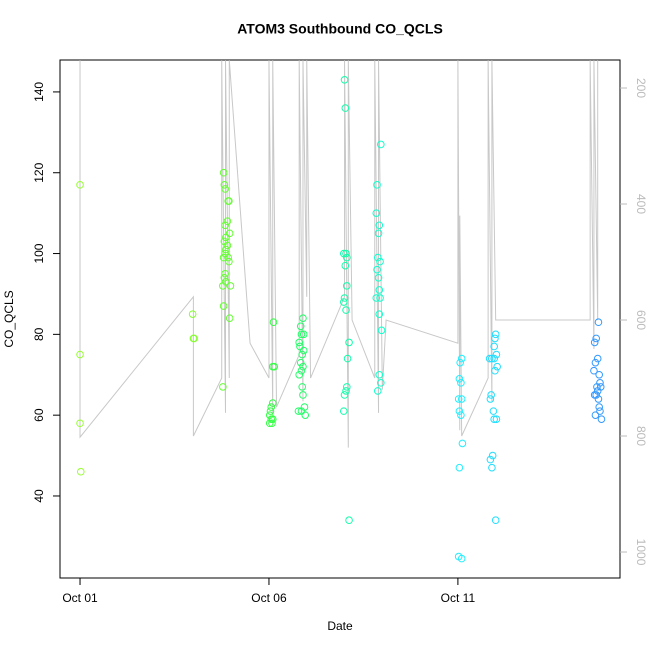 The height and width of the screenshot is (650, 650). I want to click on y-tick-label: 100, so click(39, 253).